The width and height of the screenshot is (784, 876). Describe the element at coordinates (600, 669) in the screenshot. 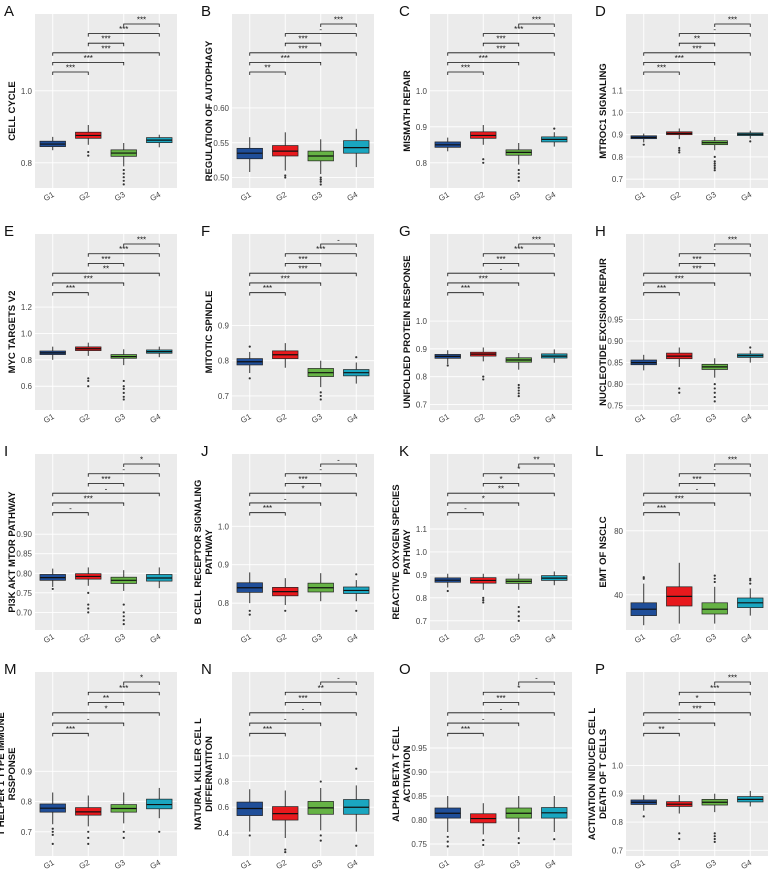

I see `panel-letter: P` at that location.